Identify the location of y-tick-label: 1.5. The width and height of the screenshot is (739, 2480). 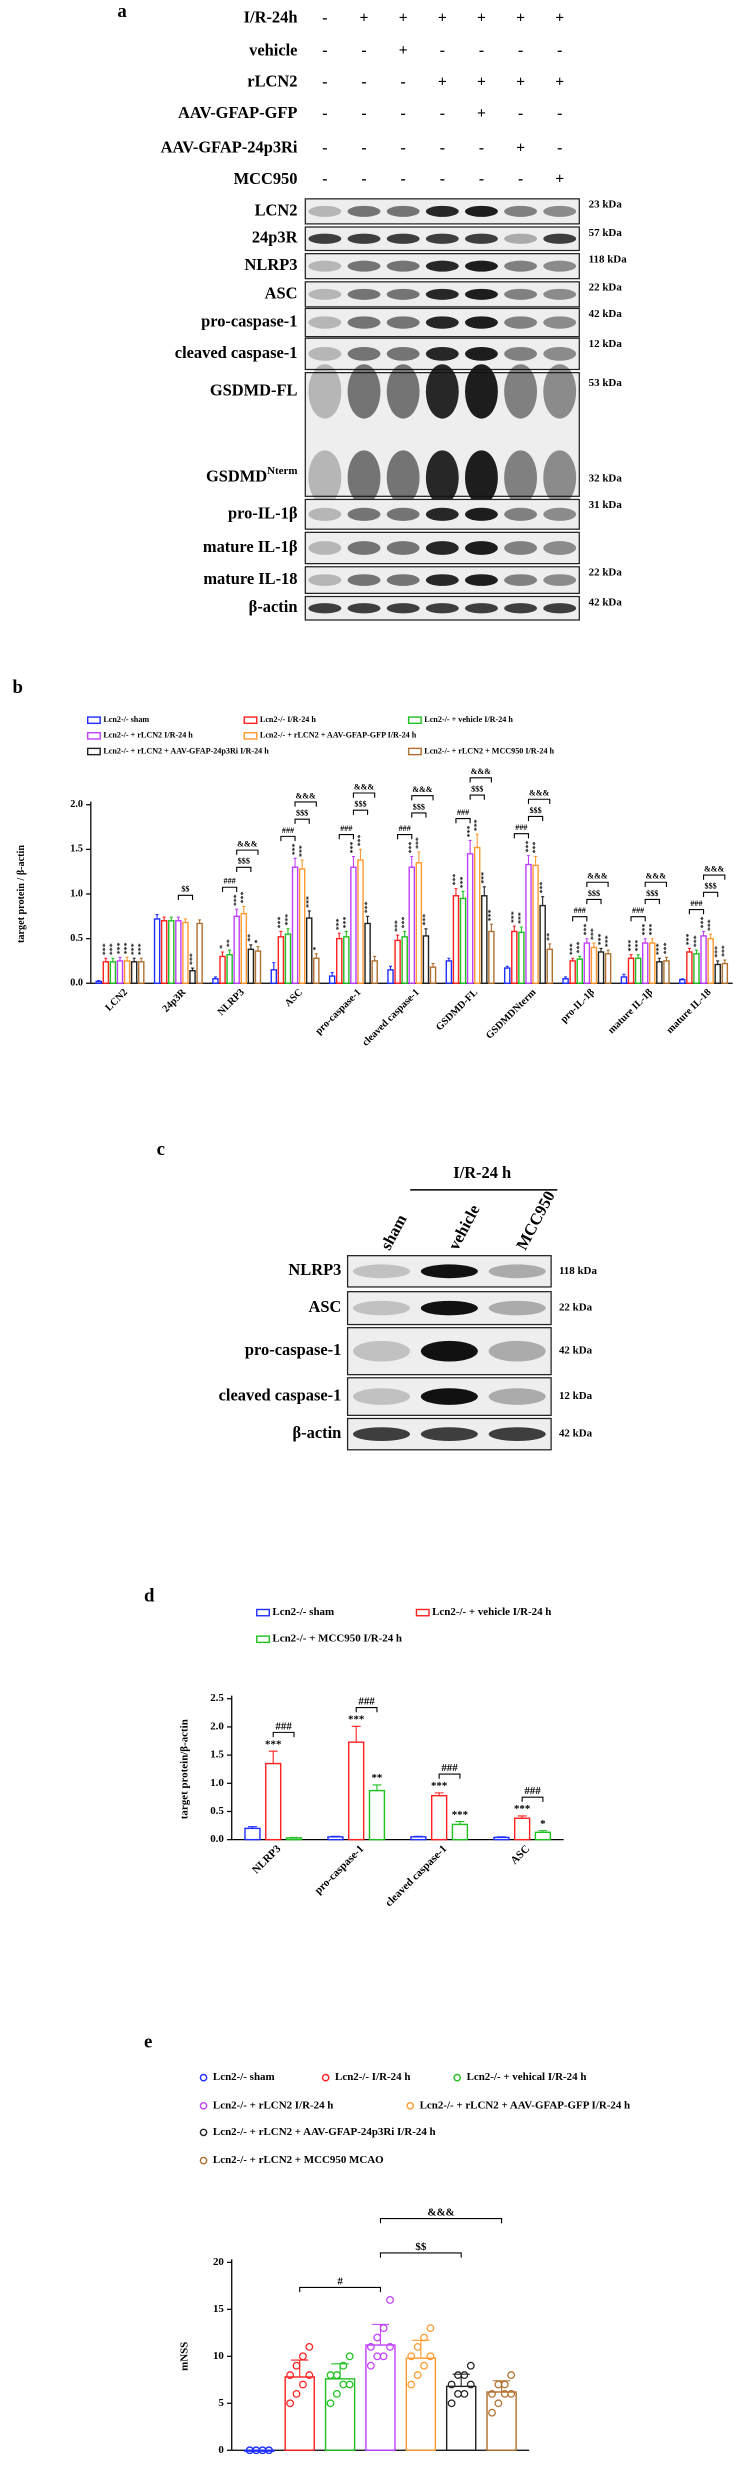
(76, 849).